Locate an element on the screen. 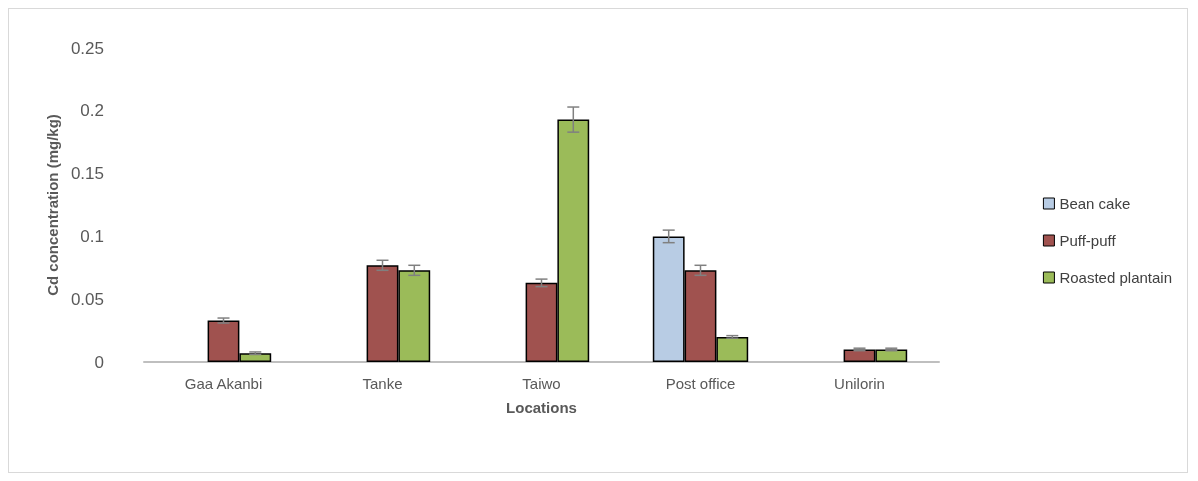  legend-label: Roasted plantain is located at coordinates (1116, 277).